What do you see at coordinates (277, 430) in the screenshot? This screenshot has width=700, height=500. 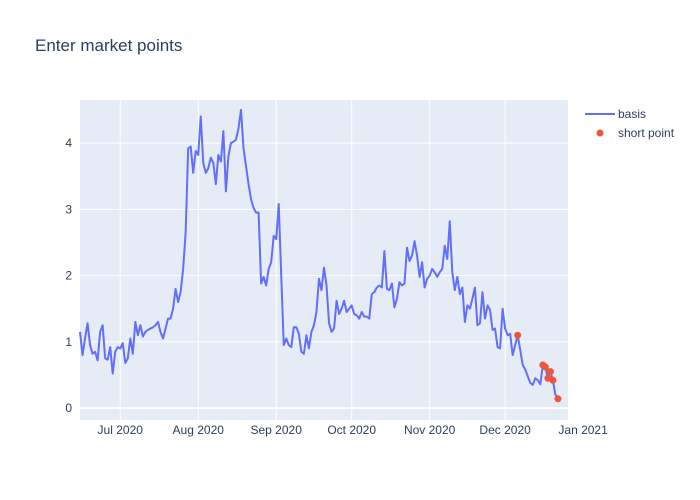 I see `x-tick-label: Sep 2020` at bounding box center [277, 430].